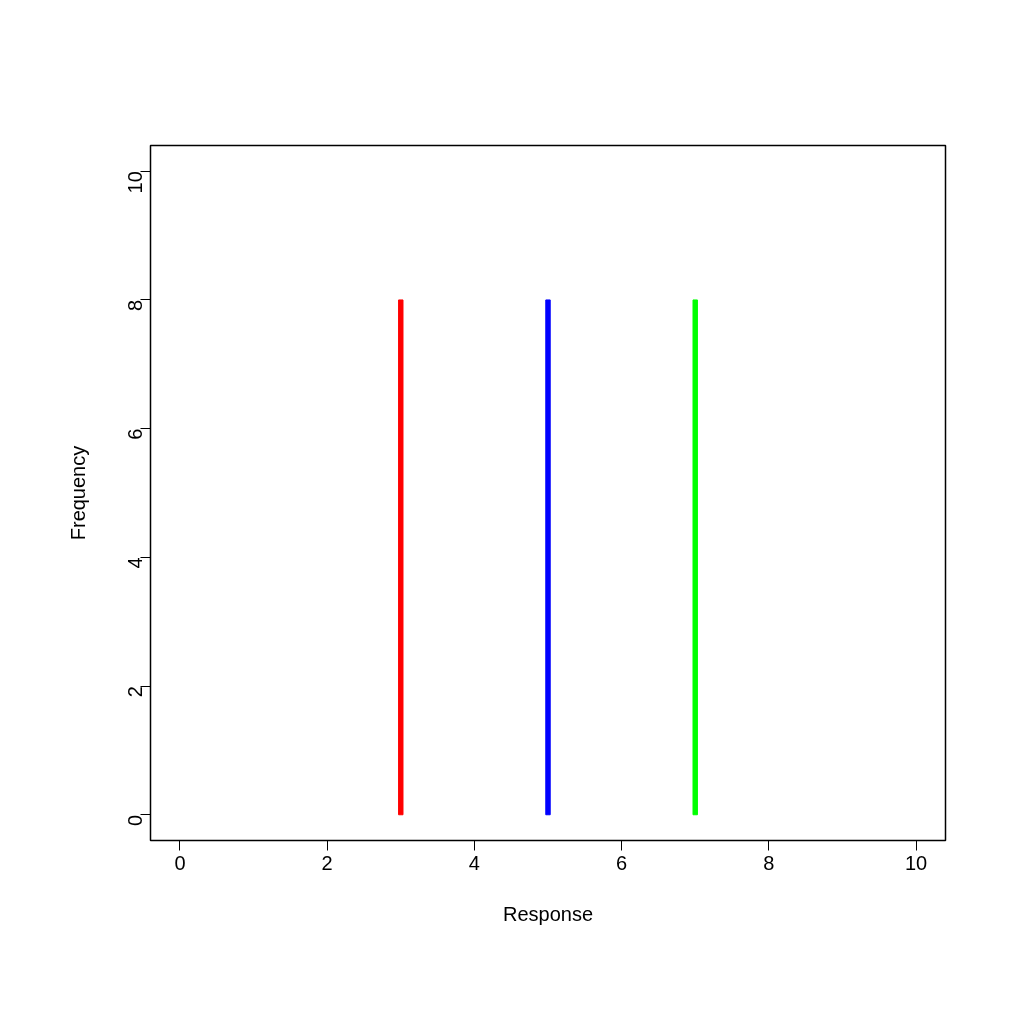  What do you see at coordinates (769, 862) in the screenshot?
I see `x-tick-label: 8` at bounding box center [769, 862].